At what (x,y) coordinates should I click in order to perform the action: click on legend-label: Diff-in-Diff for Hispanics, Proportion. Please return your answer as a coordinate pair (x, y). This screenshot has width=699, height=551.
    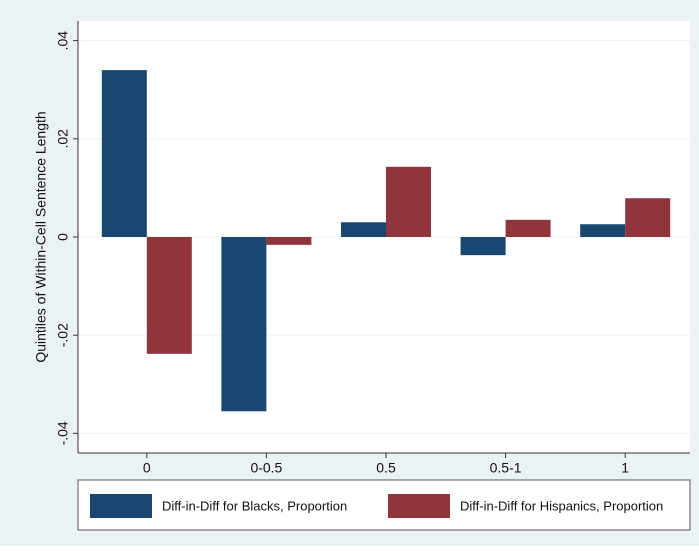
    Looking at the image, I should click on (561, 505).